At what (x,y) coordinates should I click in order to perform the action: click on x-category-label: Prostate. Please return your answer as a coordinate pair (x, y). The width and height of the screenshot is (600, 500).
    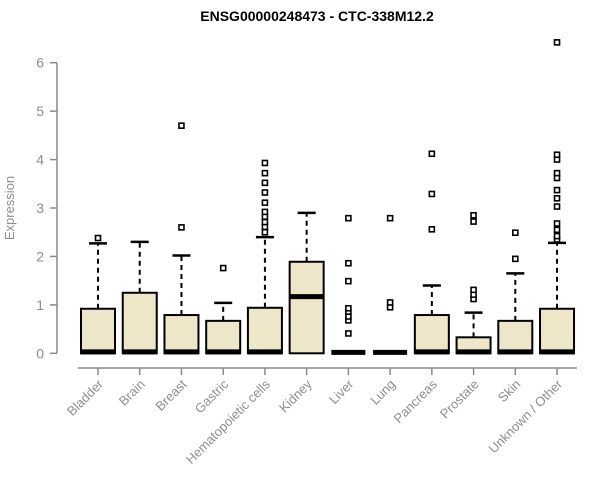
    Looking at the image, I should click on (459, 399).